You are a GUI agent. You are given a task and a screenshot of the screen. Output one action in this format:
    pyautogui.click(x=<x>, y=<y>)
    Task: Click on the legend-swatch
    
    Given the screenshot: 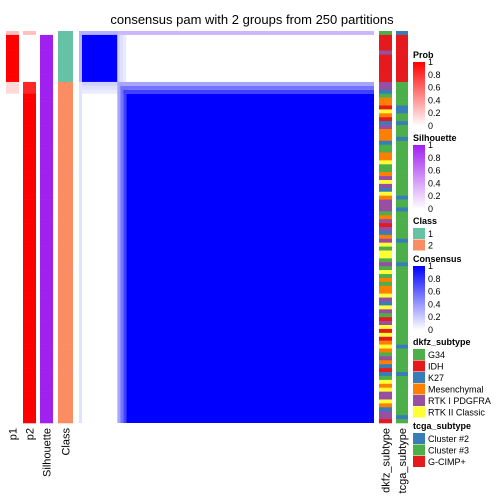 What is the action you would take?
    pyautogui.click(x=419, y=233)
    